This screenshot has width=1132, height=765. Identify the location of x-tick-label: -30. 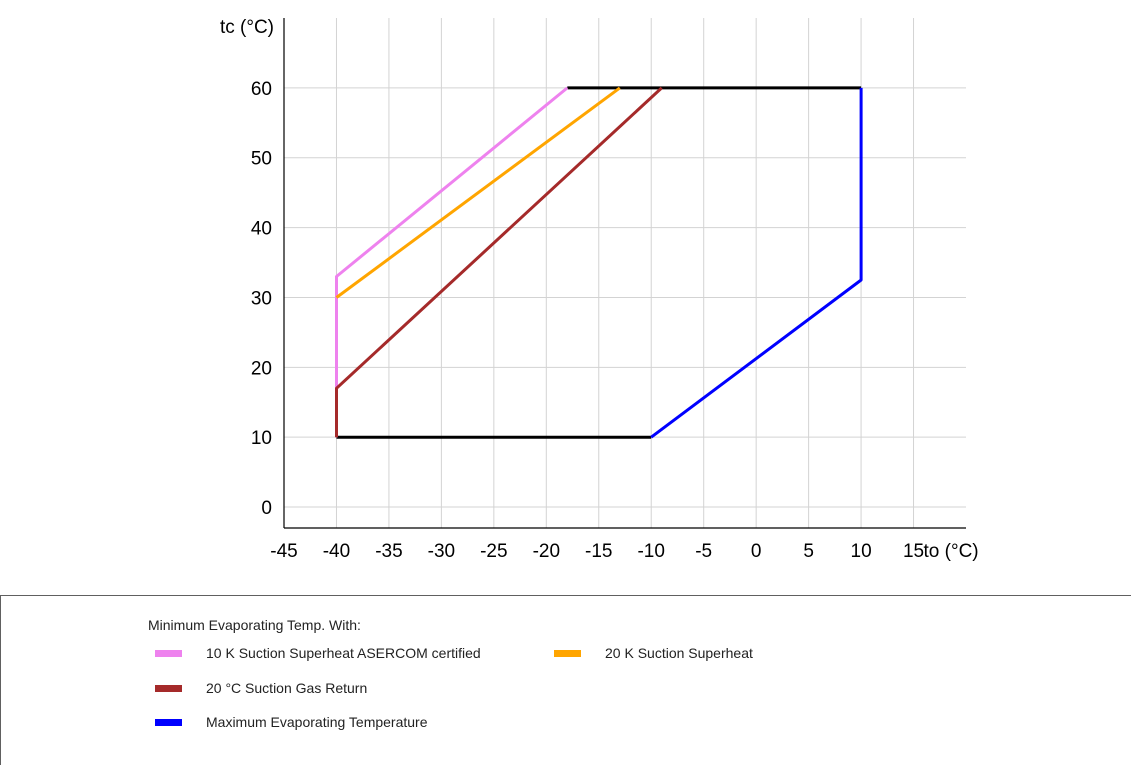
(441, 551).